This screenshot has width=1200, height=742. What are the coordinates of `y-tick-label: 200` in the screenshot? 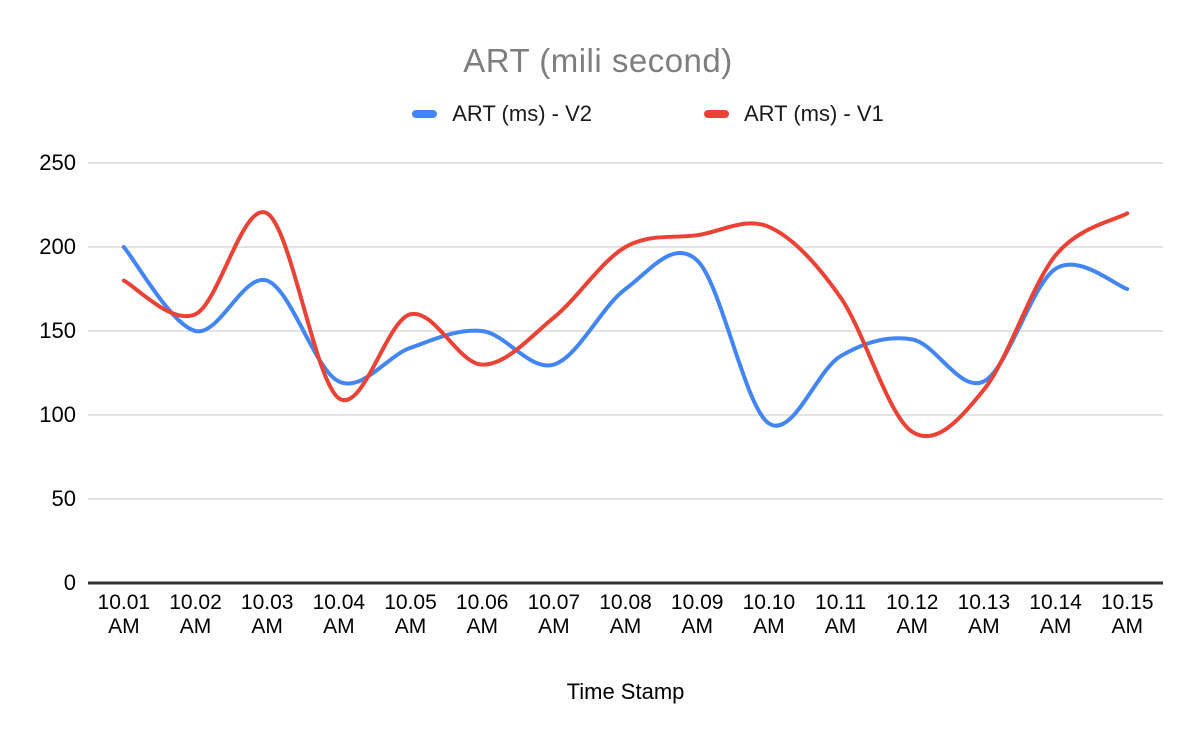 It's located at (57, 246).